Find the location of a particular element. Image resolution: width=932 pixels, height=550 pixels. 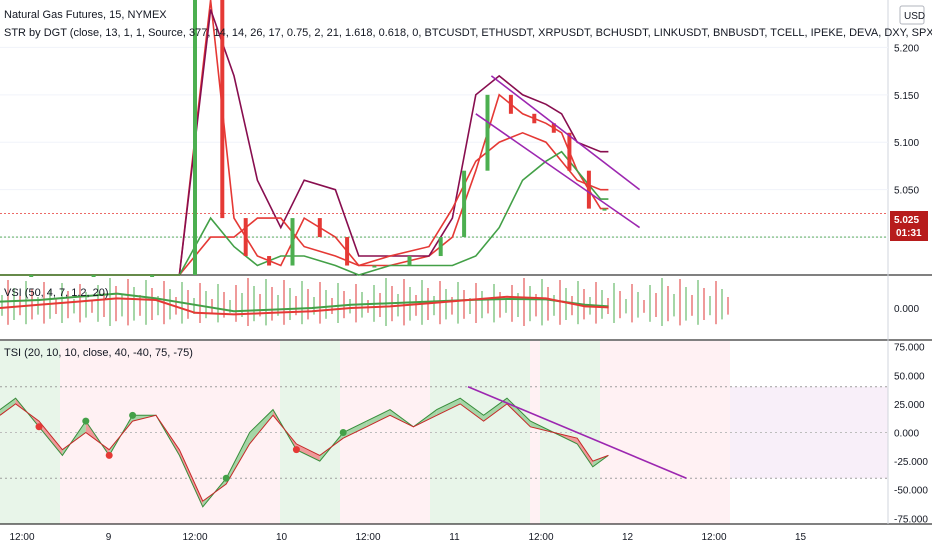

price-tick-label: 5.150 is located at coordinates (906, 96).